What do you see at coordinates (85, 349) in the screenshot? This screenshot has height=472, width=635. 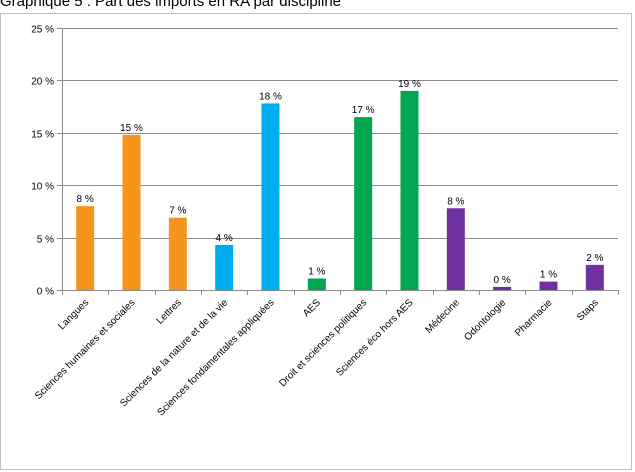 I see `x-tick-label: Sciences humaines et sociales` at bounding box center [85, 349].